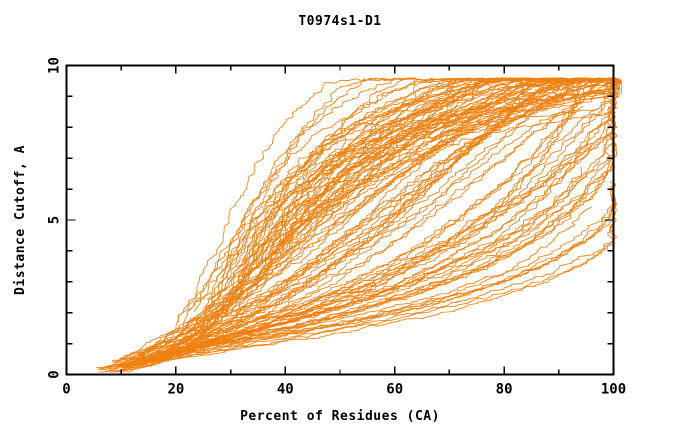 This screenshot has width=680, height=440. Describe the element at coordinates (175, 390) in the screenshot. I see `x-tick-label: 20` at that location.